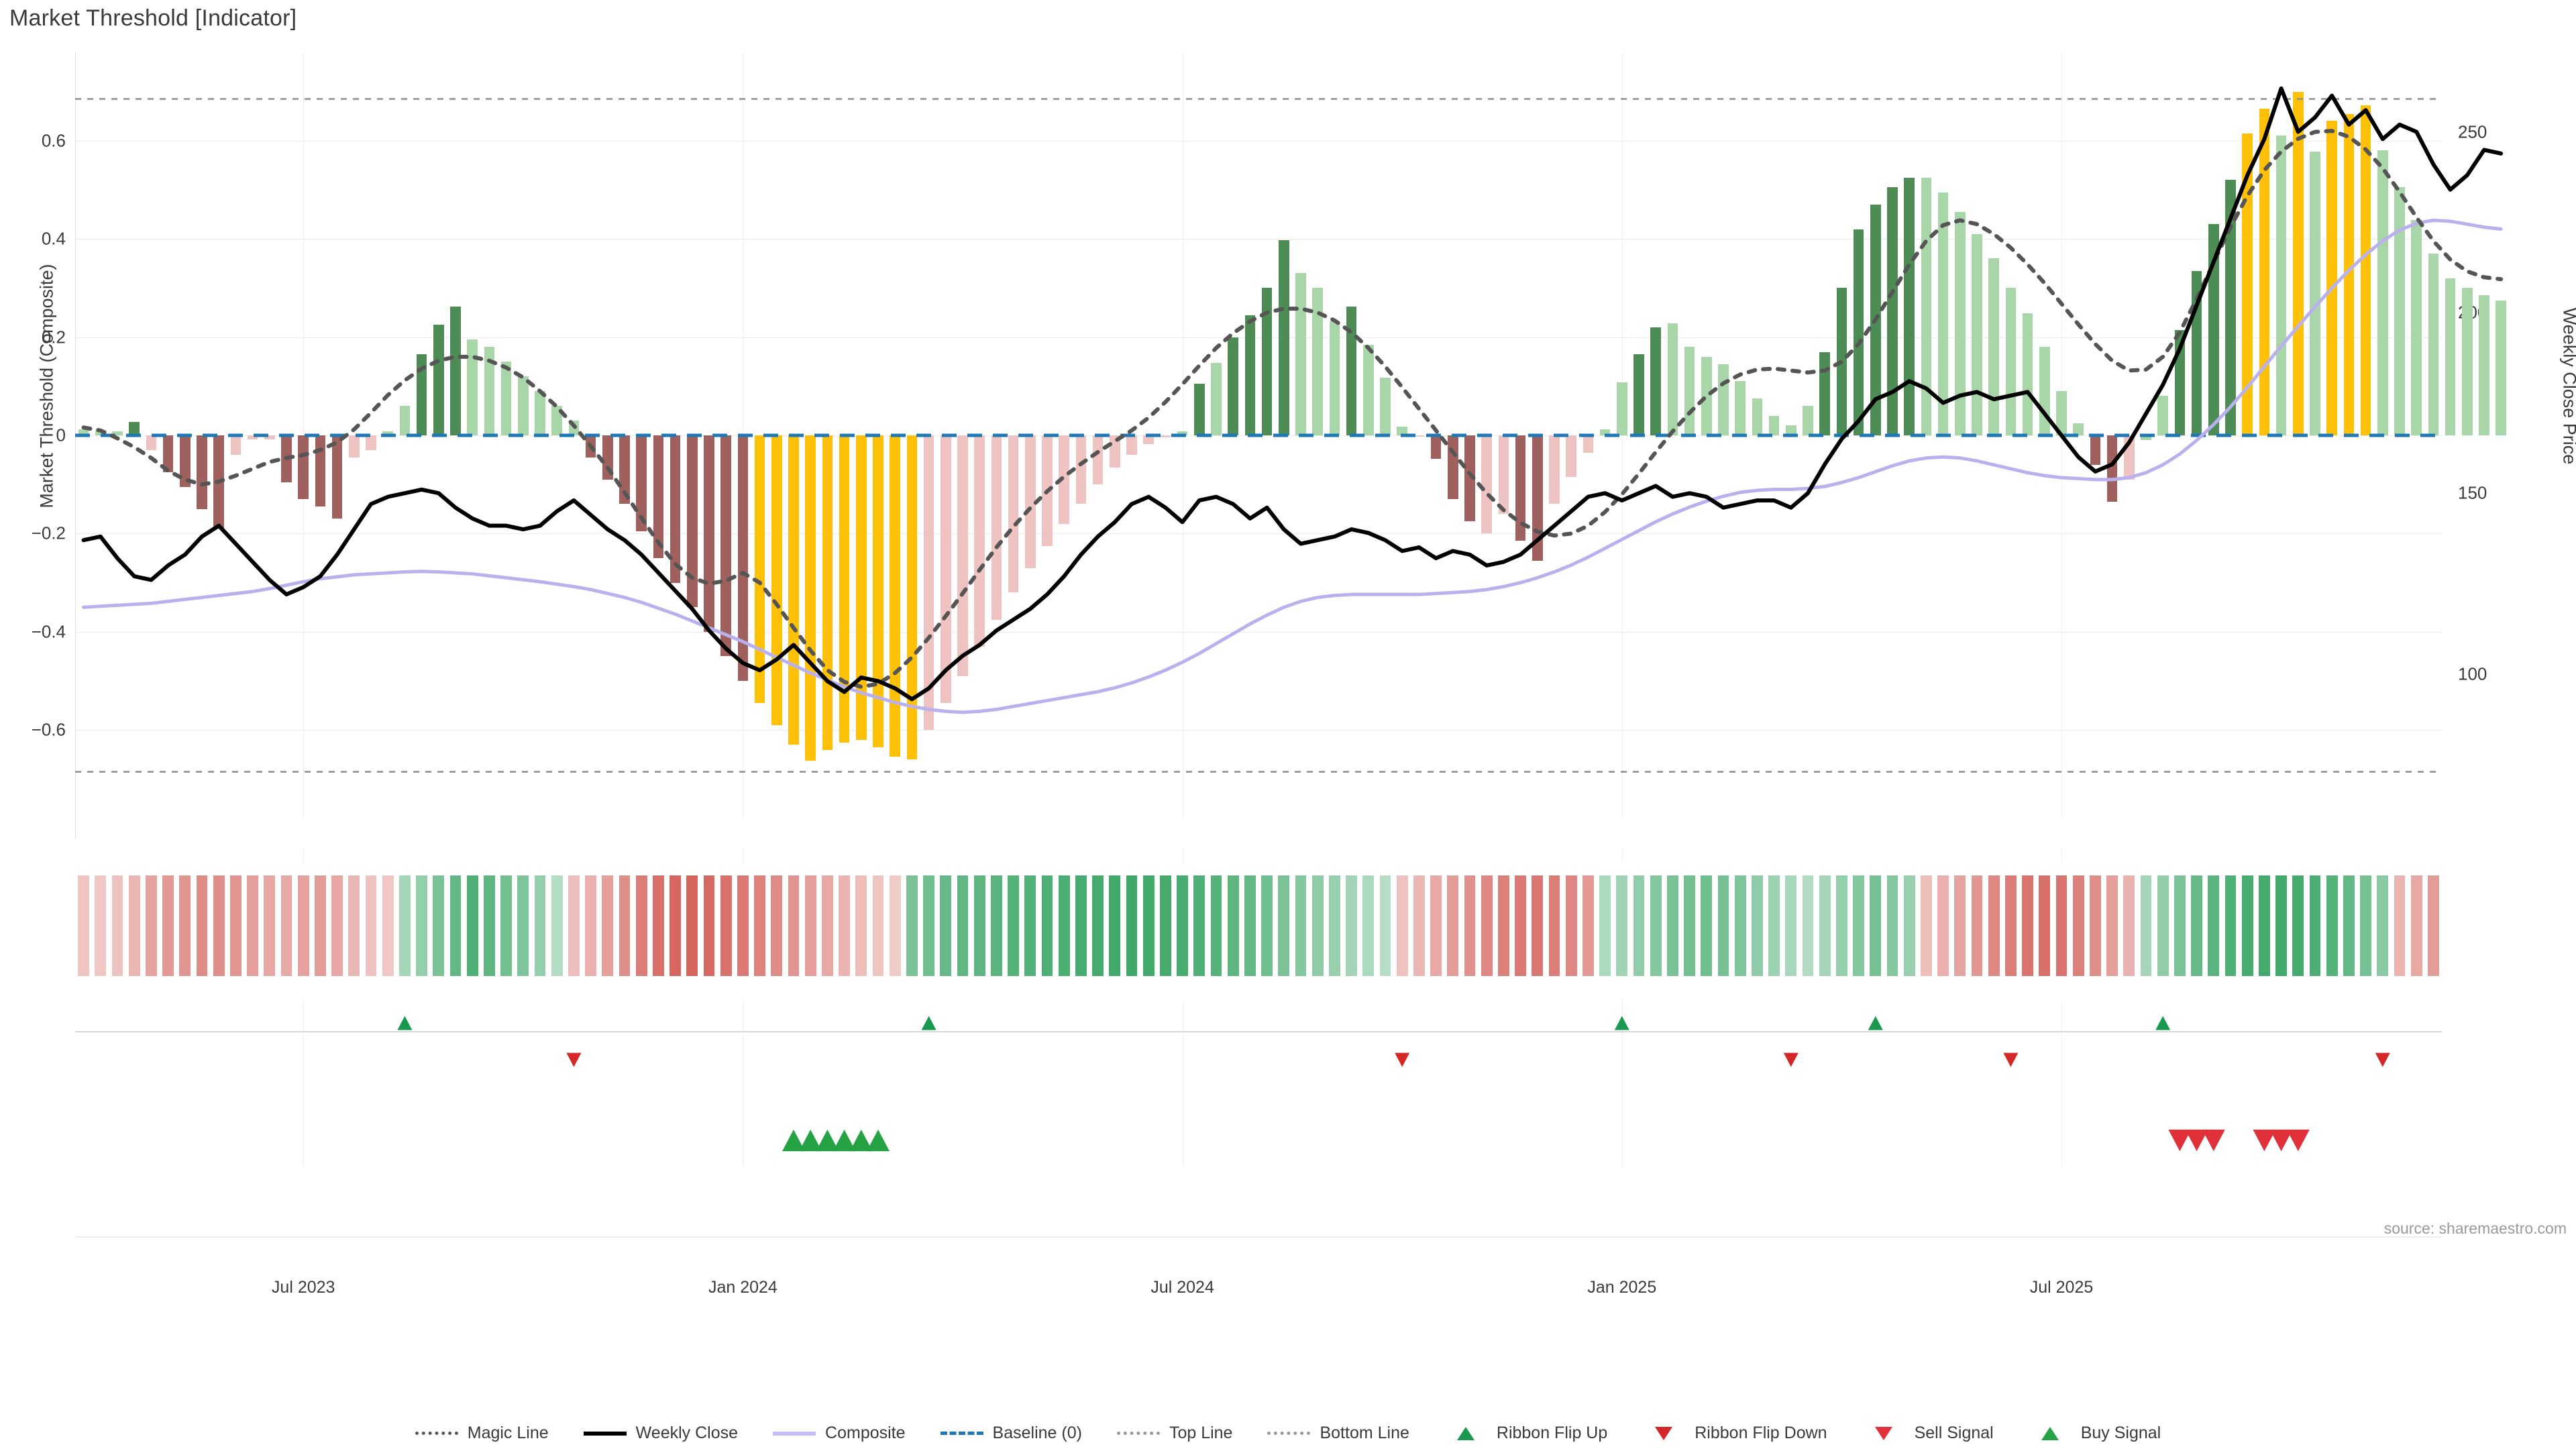 The height and width of the screenshot is (1449, 2576). What do you see at coordinates (1465, 1433) in the screenshot?
I see `triangle-up-icon` at bounding box center [1465, 1433].